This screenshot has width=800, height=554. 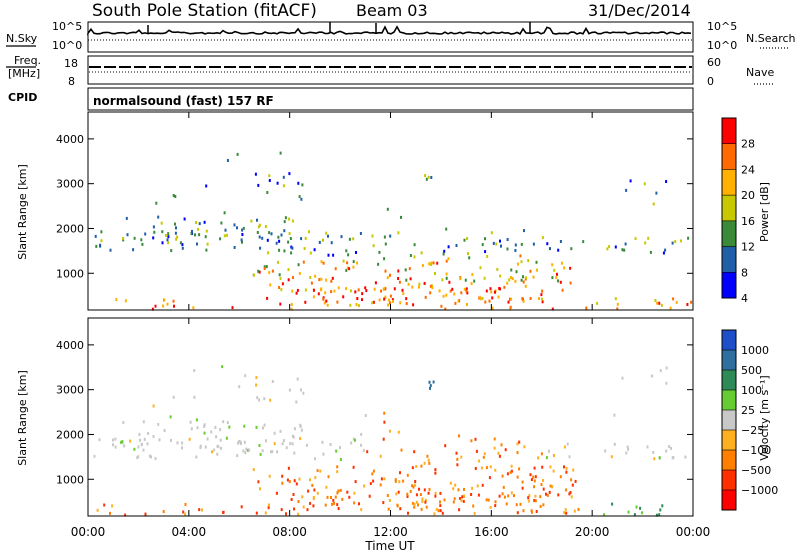 What do you see at coordinates (760, 72) in the screenshot?
I see `nave-label: Nave` at bounding box center [760, 72].